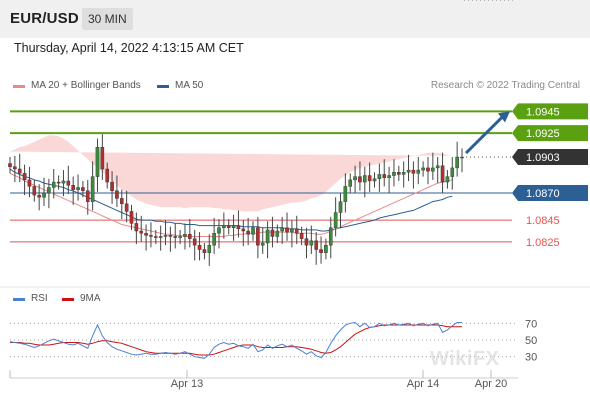 The image size is (590, 400). What do you see at coordinates (129, 48) in the screenshot?
I see `datetime-label: Thursday, April 14, 2022 4:13:15 AM CET` at bounding box center [129, 48].